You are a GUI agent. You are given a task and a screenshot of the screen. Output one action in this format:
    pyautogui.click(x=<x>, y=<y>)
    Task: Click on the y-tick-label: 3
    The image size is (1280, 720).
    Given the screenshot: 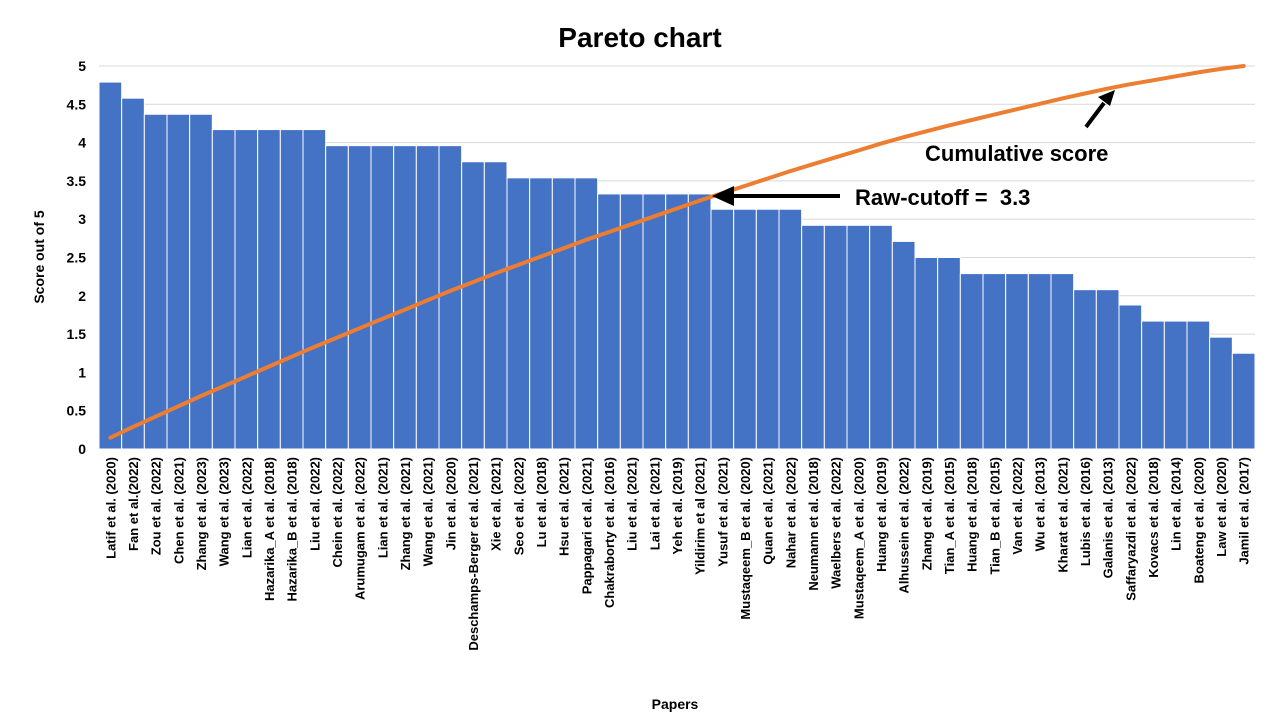 What is the action you would take?
    pyautogui.click(x=82, y=219)
    